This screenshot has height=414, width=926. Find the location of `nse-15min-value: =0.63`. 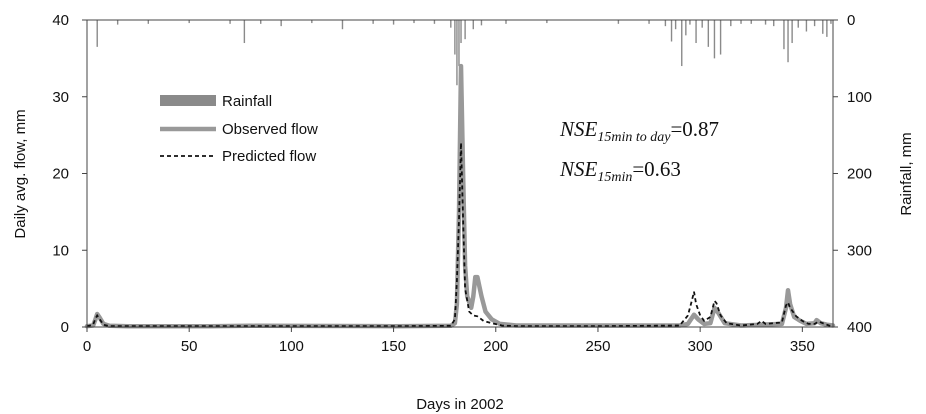

nse-15min-value: =0.63 is located at coordinates (656, 169).